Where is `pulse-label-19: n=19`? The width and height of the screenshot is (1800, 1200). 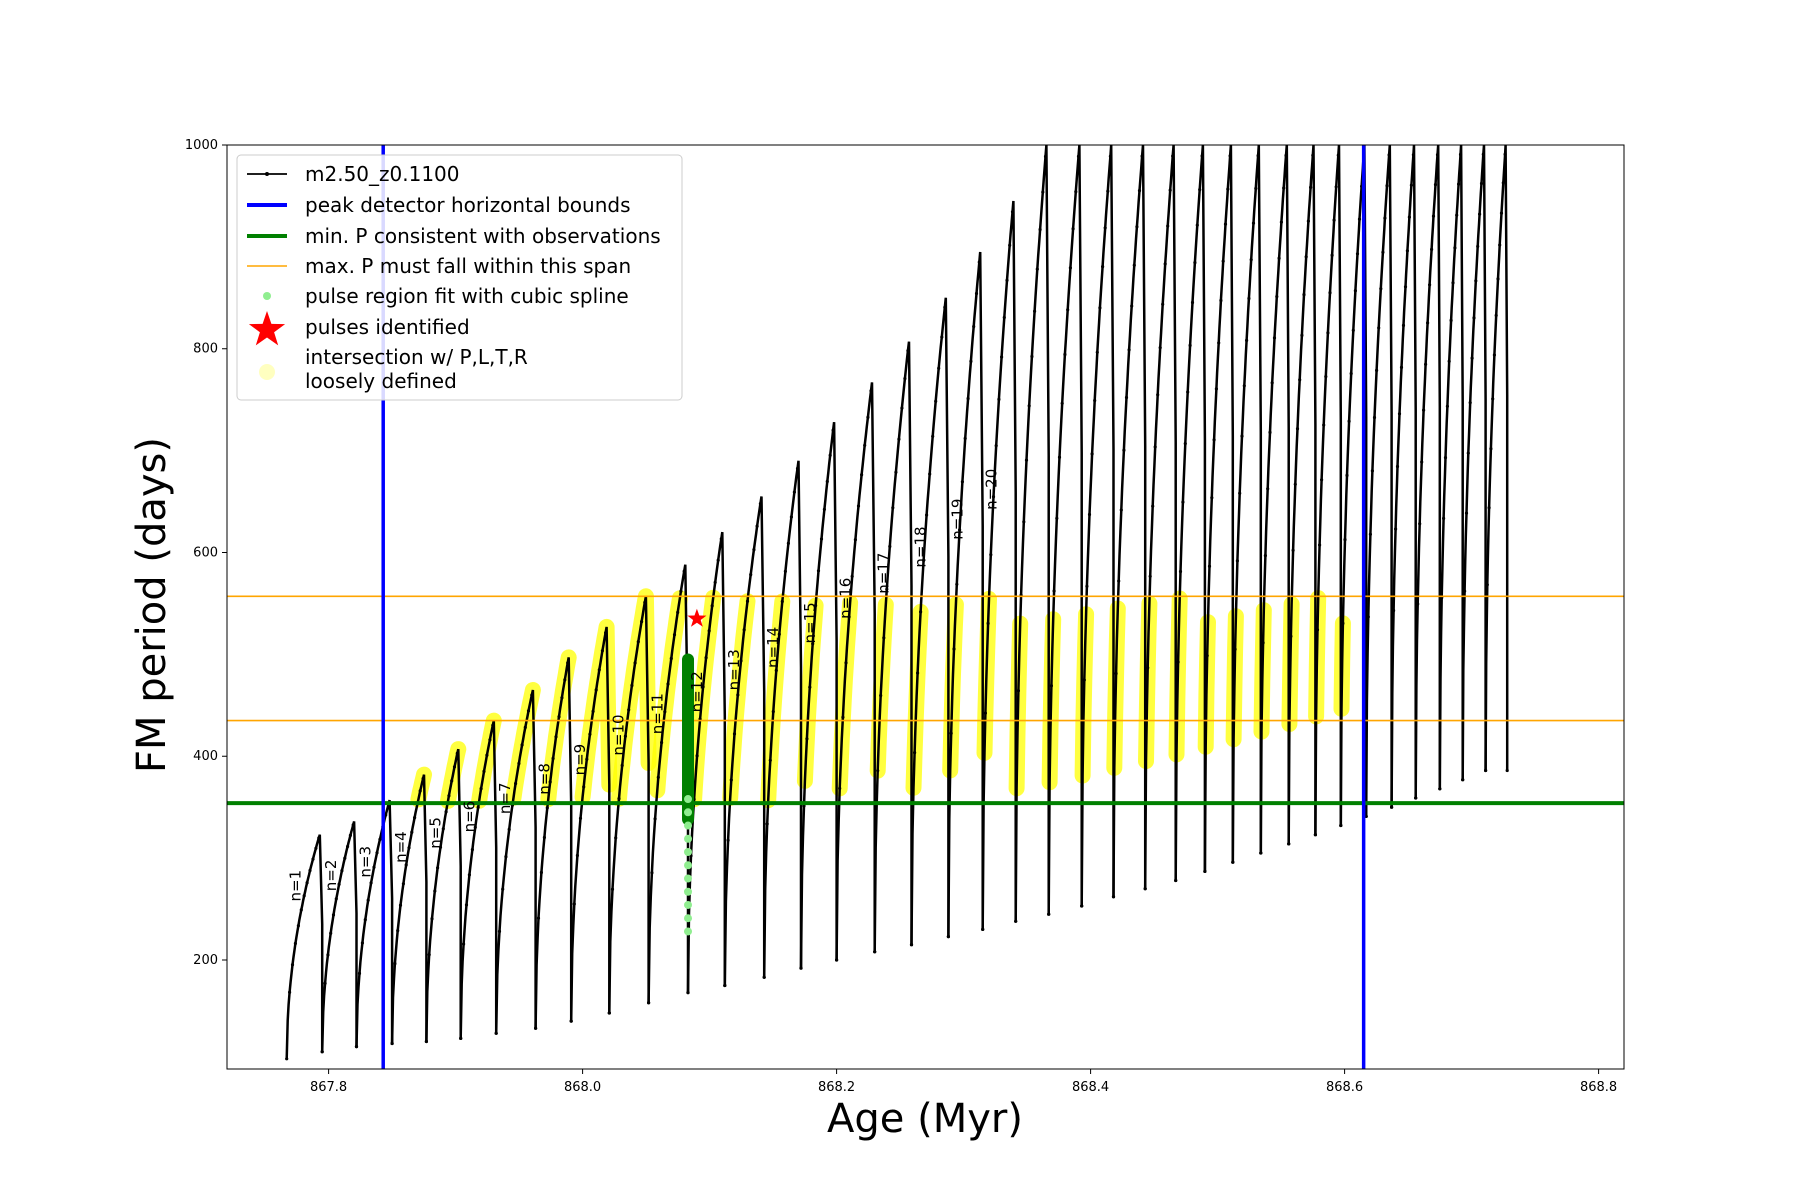 pulse-label-19: n=19 is located at coordinates (957, 519).